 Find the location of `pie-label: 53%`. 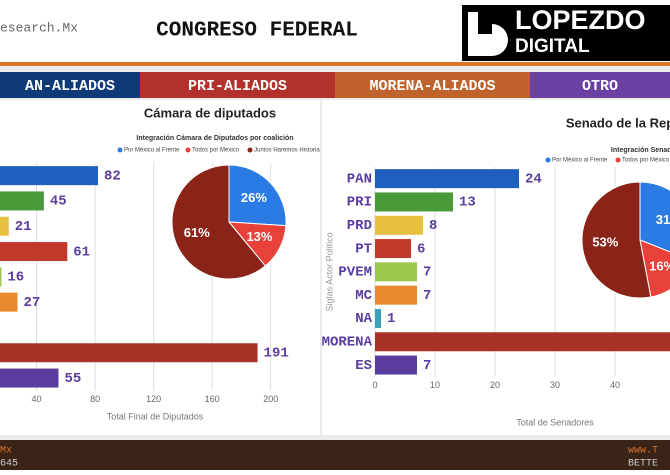

pie-label: 53% is located at coordinates (605, 242).